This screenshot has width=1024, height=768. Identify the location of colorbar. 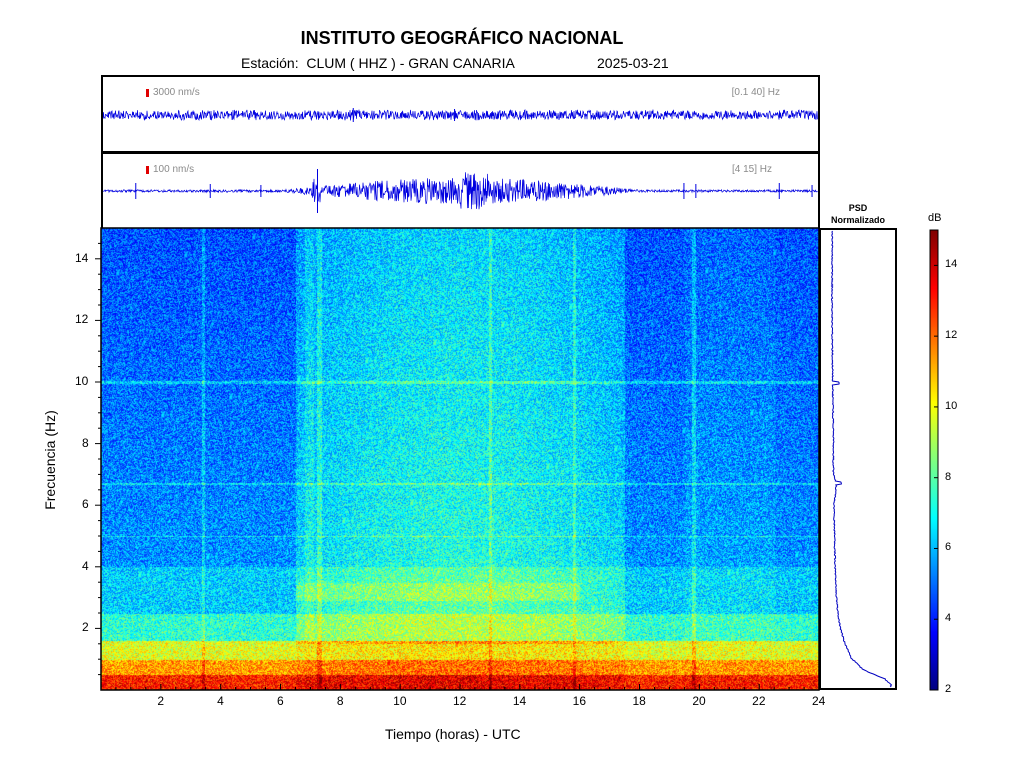
(934, 460).